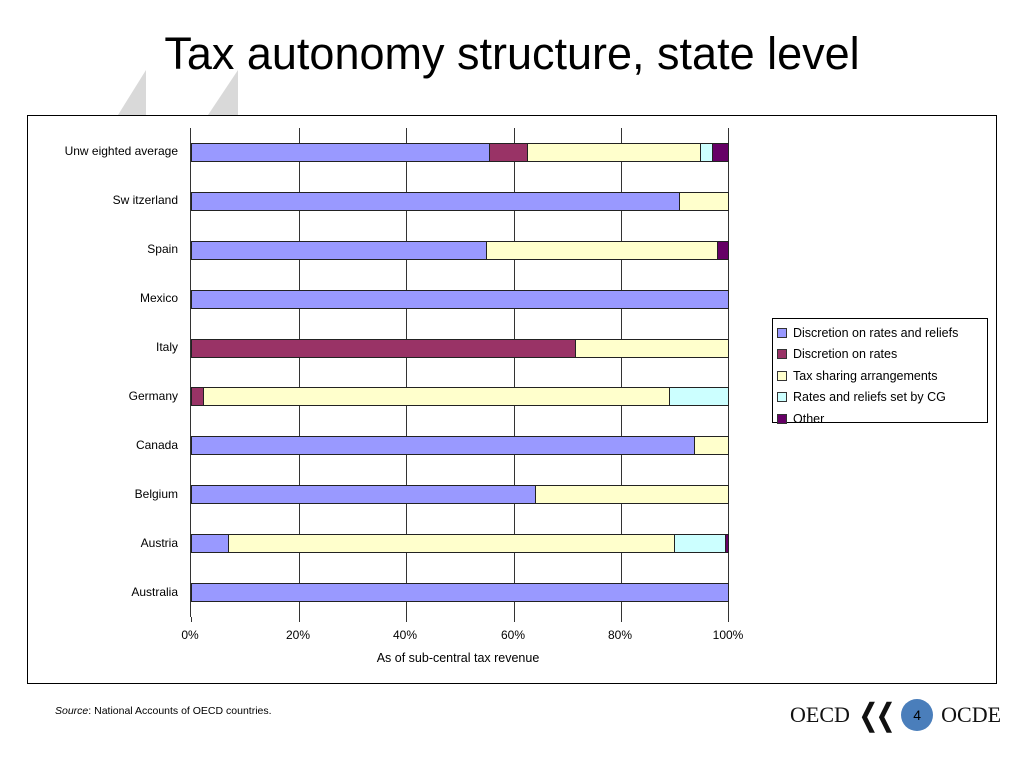  What do you see at coordinates (917, 715) in the screenshot?
I see `page-number-badge: 4` at bounding box center [917, 715].